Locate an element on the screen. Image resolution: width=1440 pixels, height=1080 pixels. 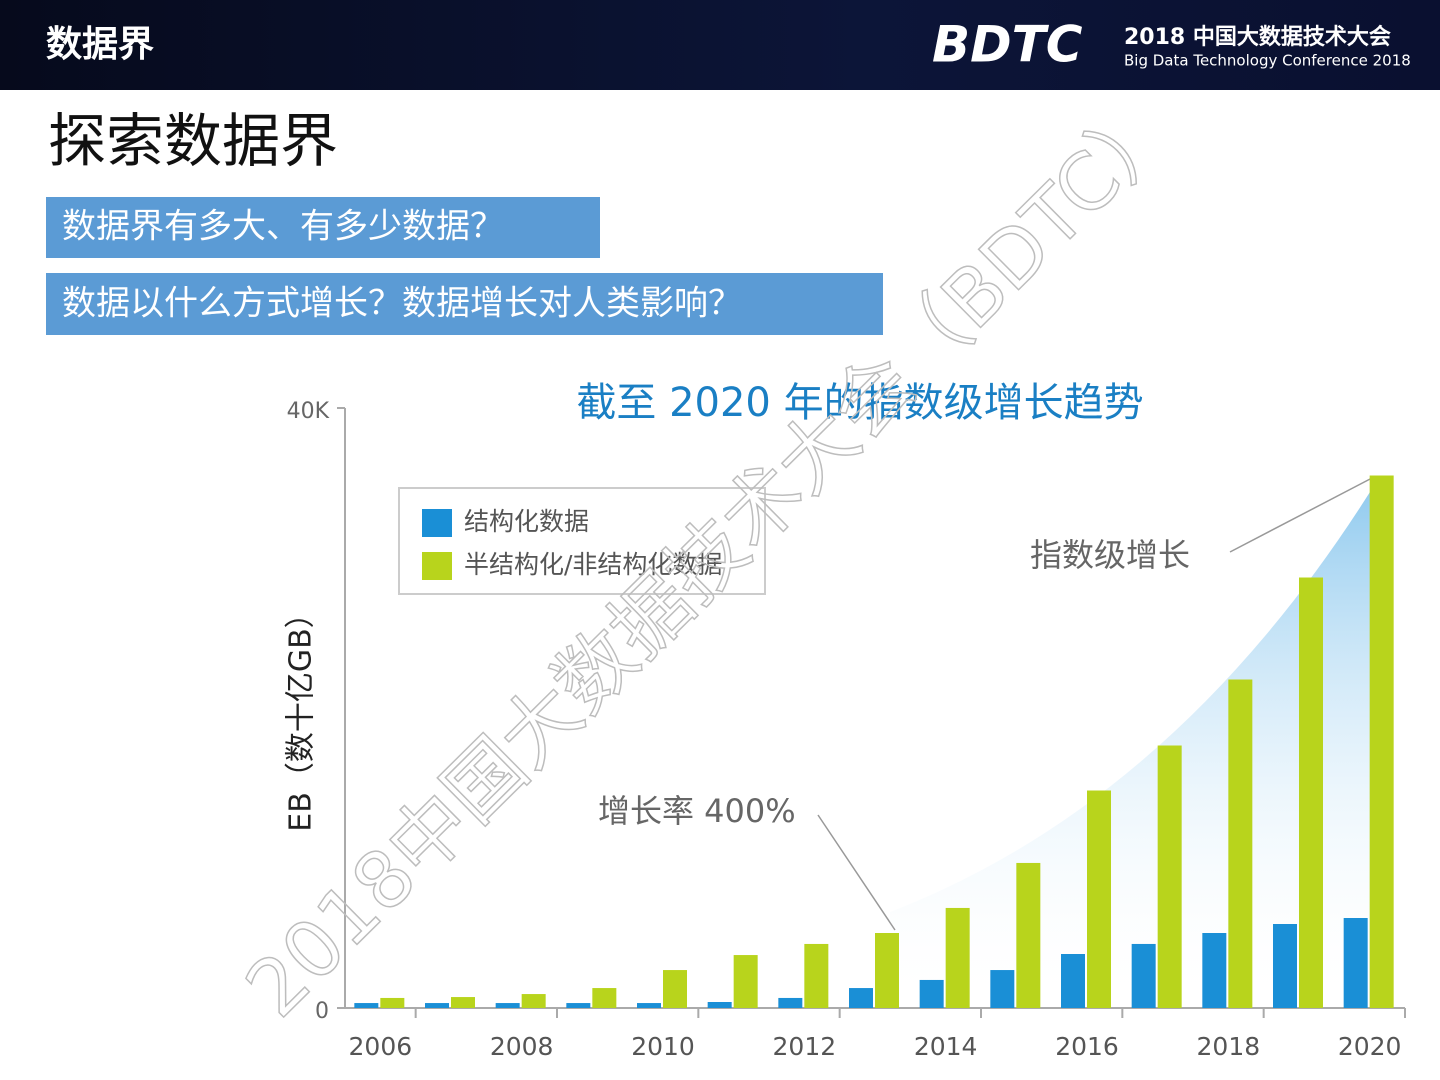
x-tick-label: 2018 is located at coordinates (1229, 1046).